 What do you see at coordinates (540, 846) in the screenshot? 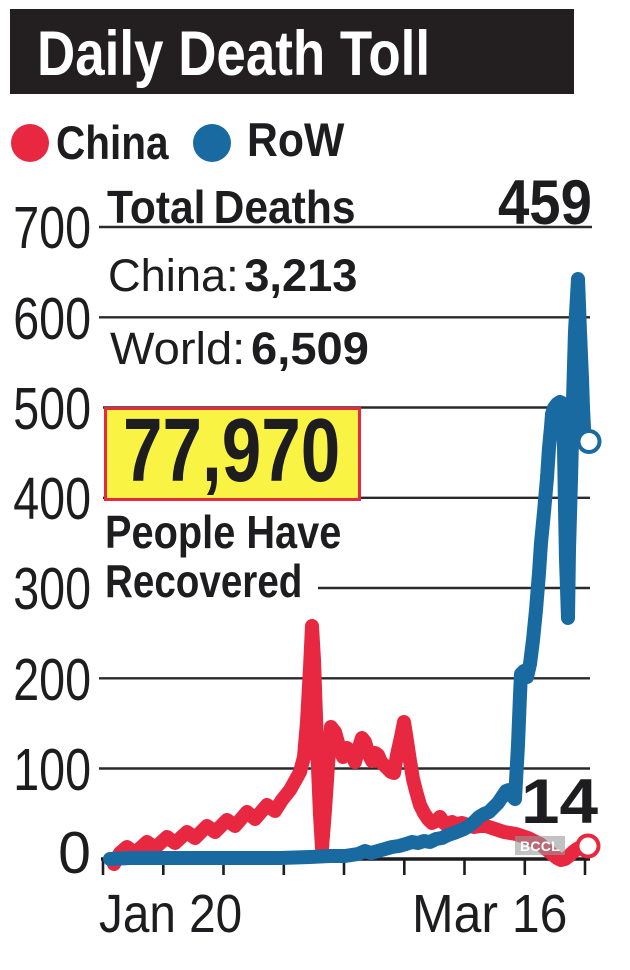
I see `svg-text: BCCL` at bounding box center [540, 846].